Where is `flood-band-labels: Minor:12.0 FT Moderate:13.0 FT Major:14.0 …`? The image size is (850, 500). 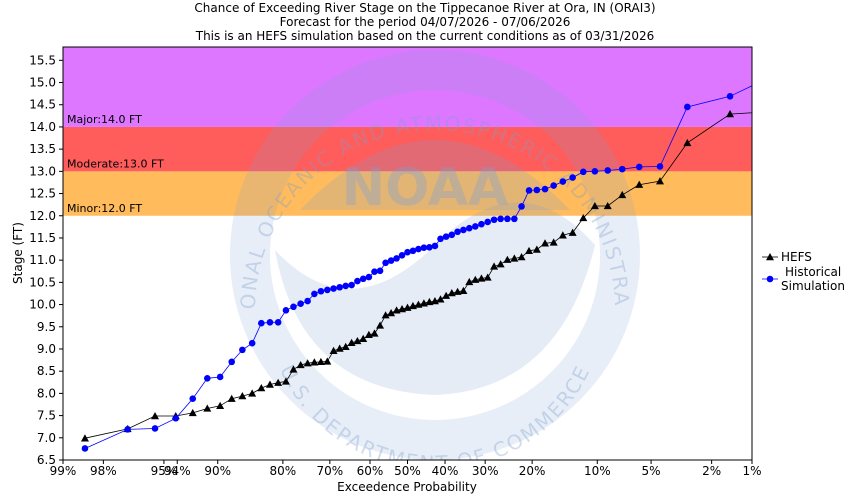
flood-band-labels: Minor:12.0 FT Moderate:13.0 FT Major:14.0 … is located at coordinates (115, 164).